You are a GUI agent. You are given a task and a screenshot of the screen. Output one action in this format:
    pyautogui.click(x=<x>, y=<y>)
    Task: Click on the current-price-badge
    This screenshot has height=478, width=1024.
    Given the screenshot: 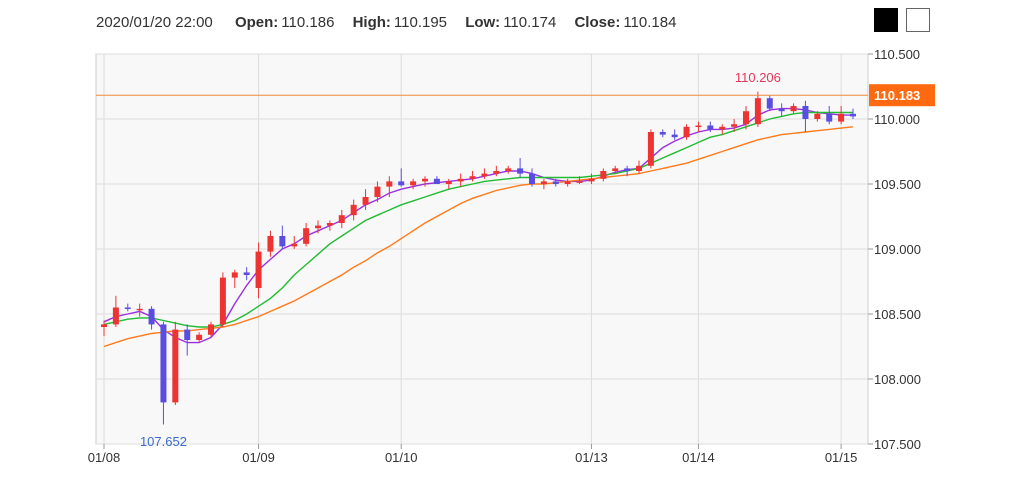 What is the action you would take?
    pyautogui.click(x=902, y=95)
    